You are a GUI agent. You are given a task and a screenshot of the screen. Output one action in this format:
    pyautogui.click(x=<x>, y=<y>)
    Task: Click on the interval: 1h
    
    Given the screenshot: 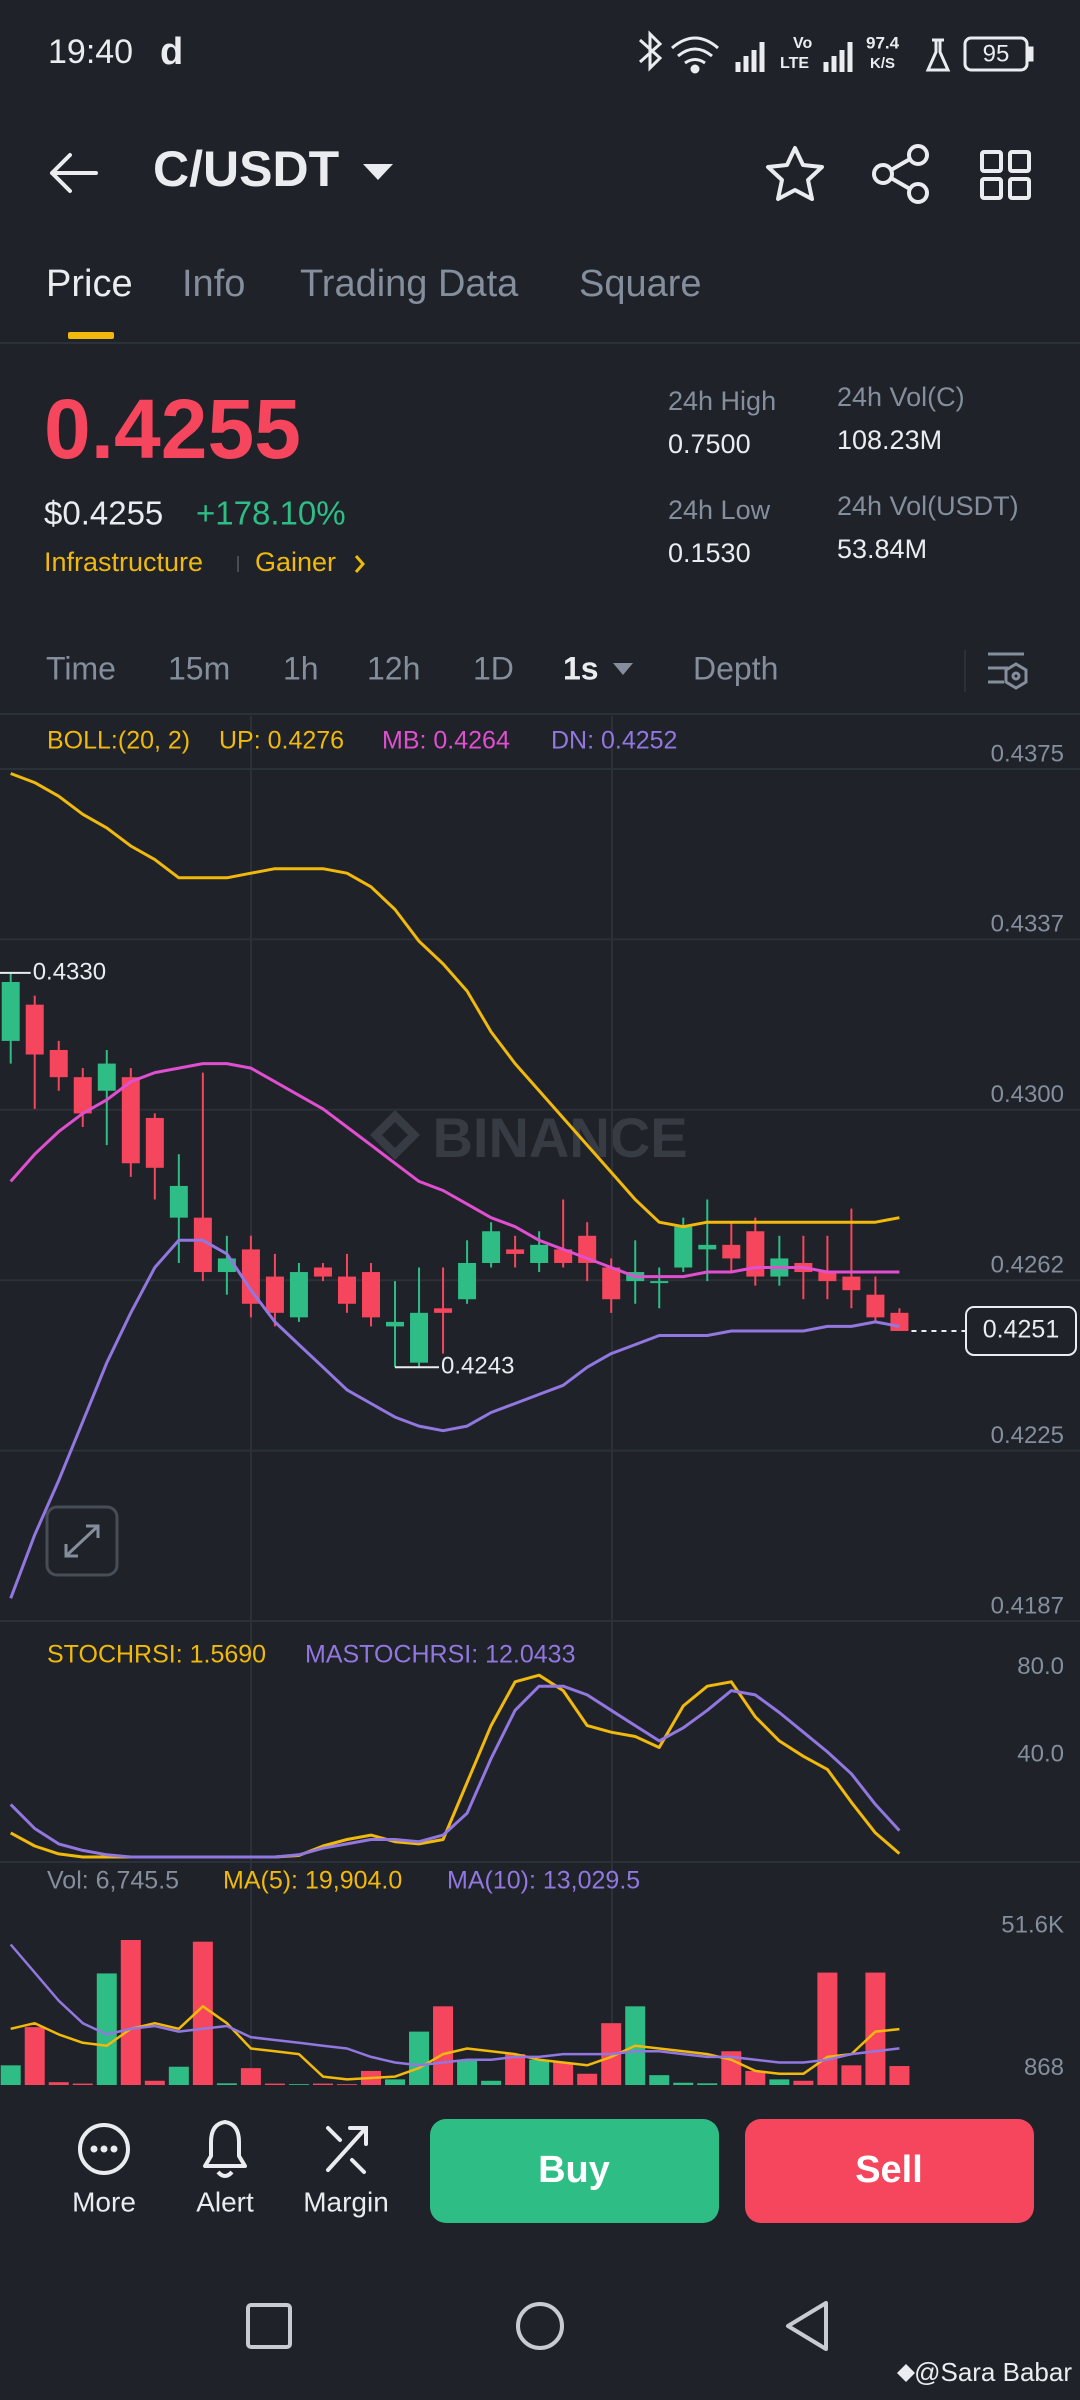 What is the action you would take?
    pyautogui.click(x=301, y=668)
    